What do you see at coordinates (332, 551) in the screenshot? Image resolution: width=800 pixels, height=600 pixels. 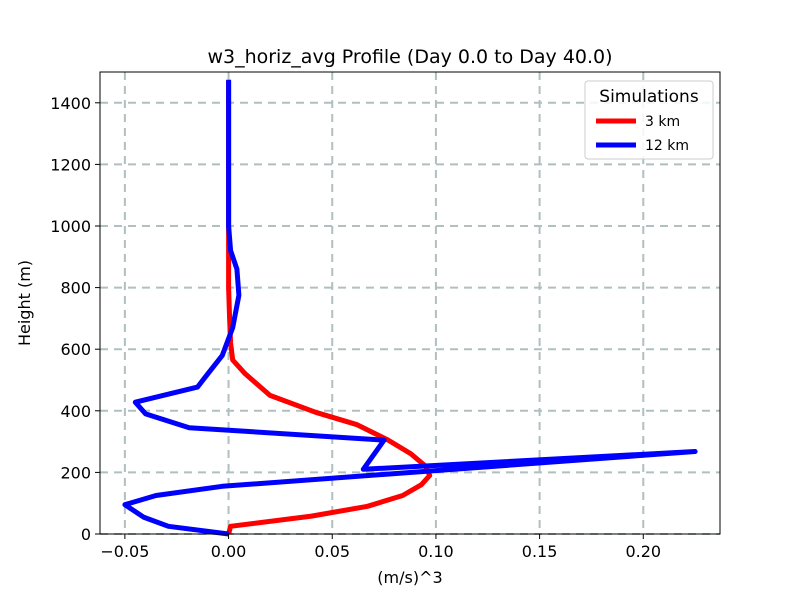 I see `x-tick-label: 0.05` at bounding box center [332, 551].